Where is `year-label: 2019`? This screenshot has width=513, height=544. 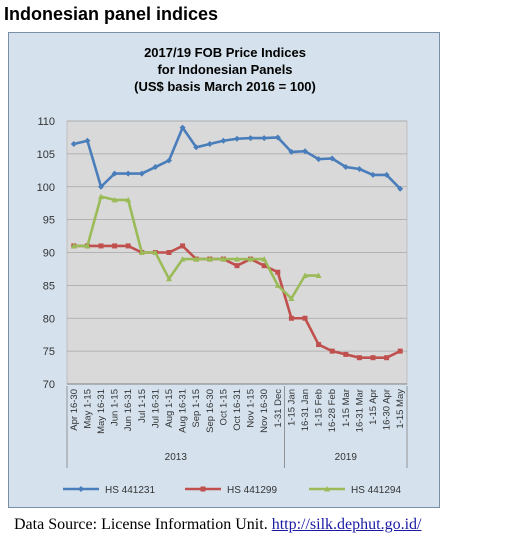
year-label: 2019 is located at coordinates (346, 457).